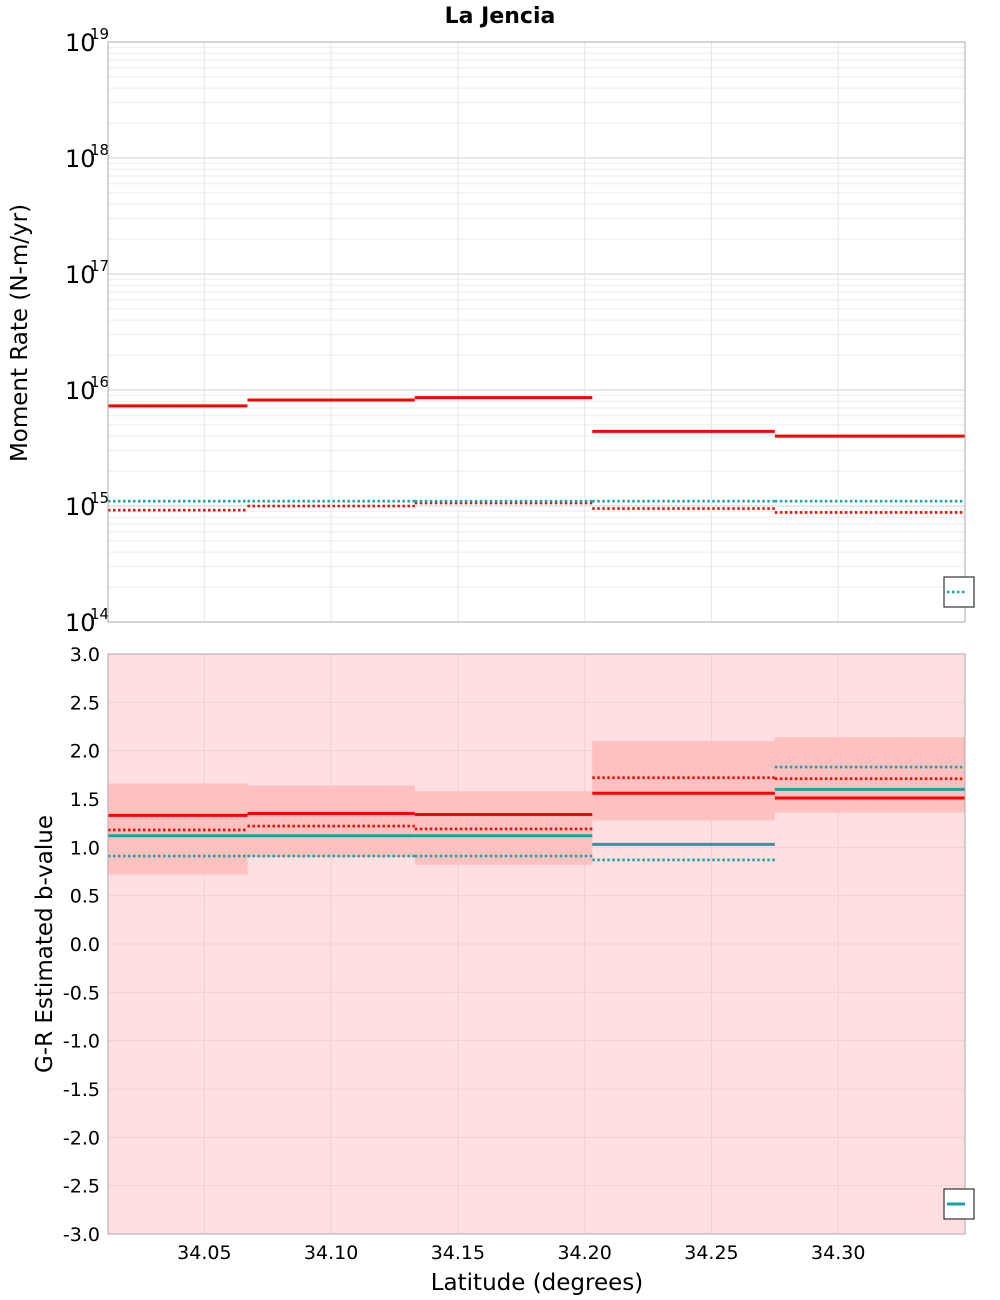 This screenshot has width=1000, height=1300. What do you see at coordinates (331, 1253) in the screenshot?
I see `x-tick-label: 34.10` at bounding box center [331, 1253].